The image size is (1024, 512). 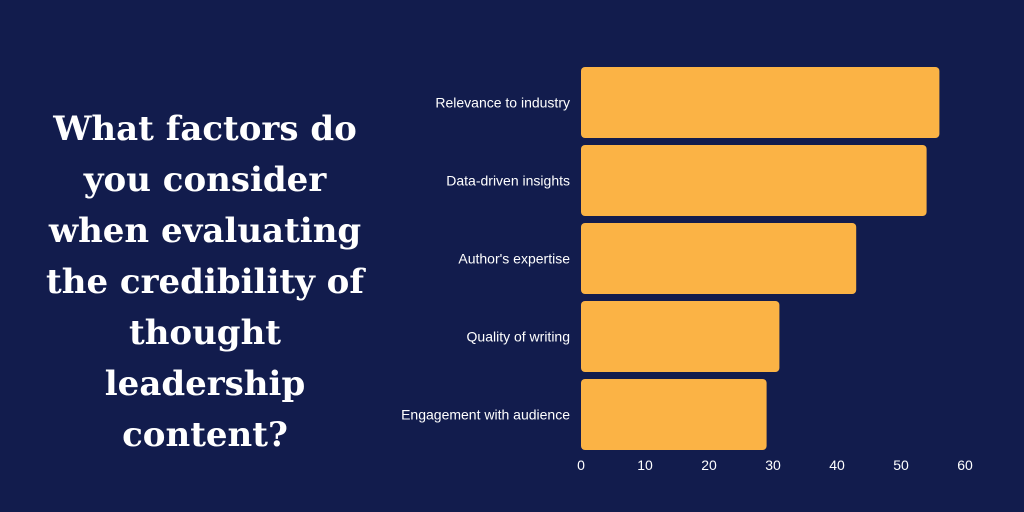 I want to click on x-tick-label: 30, so click(x=773, y=465).